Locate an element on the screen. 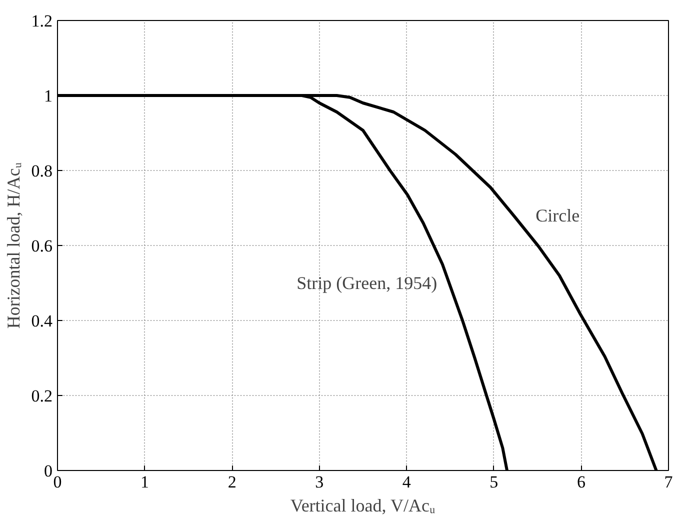  y-axis-title: Horizontal load, H/Acᵤ is located at coordinates (13, 245).